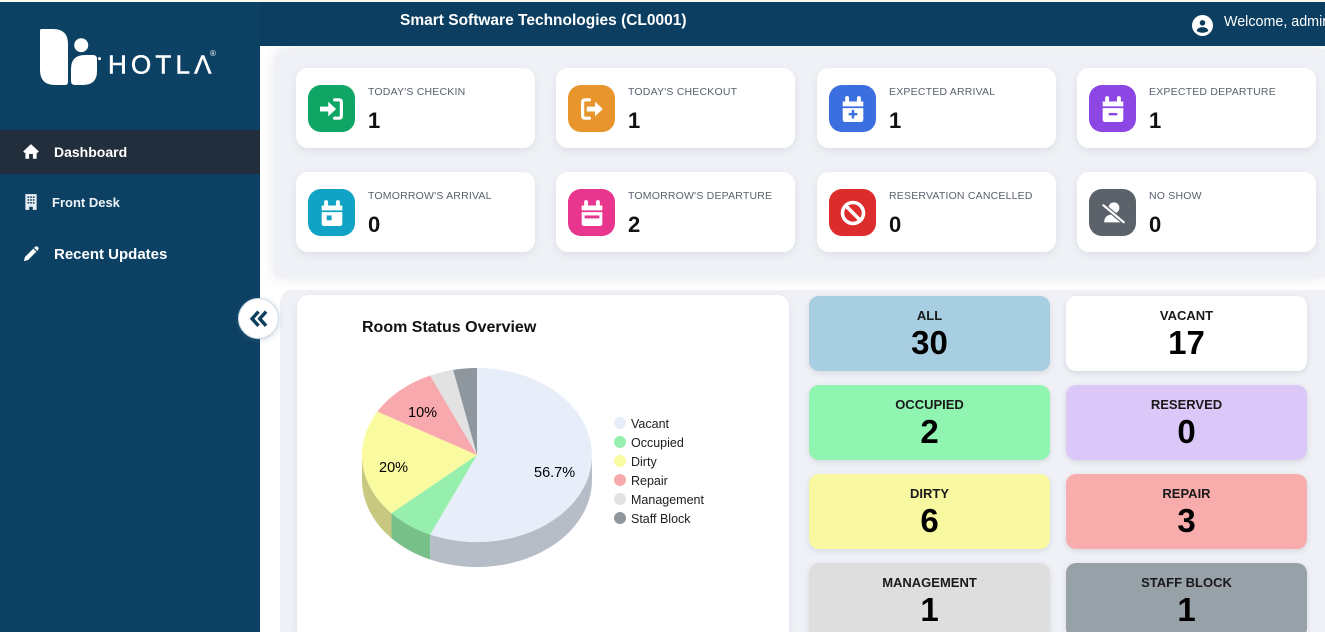 This screenshot has height=632, width=1325. What do you see at coordinates (162, 65) in the screenshot?
I see `svg-text: HOTLΛ` at bounding box center [162, 65].